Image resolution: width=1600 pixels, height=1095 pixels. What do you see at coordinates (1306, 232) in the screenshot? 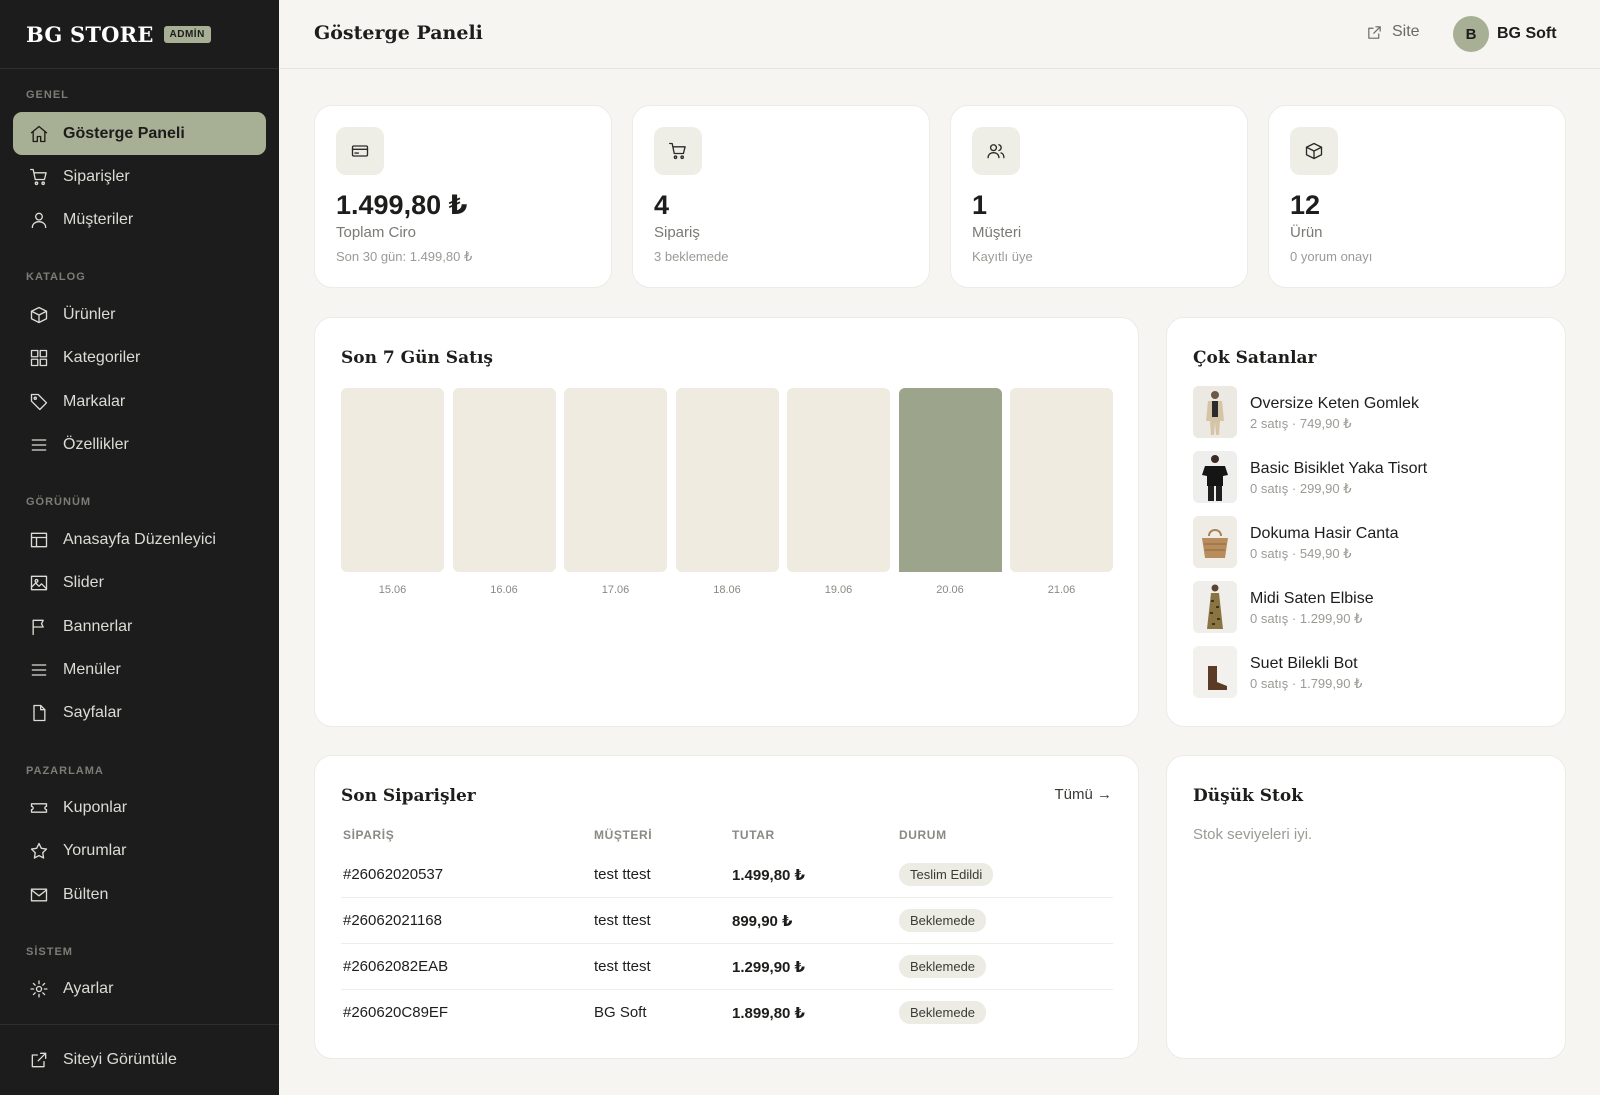
I see `stat-label: Ürün` at bounding box center [1306, 232].